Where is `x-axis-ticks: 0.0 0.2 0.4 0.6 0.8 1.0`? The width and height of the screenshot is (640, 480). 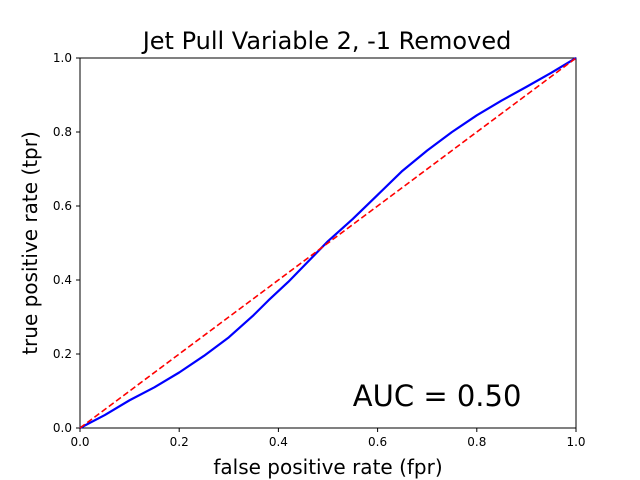
x-axis-ticks: 0.0 0.2 0.4 0.6 0.8 1.0 is located at coordinates (328, 438).